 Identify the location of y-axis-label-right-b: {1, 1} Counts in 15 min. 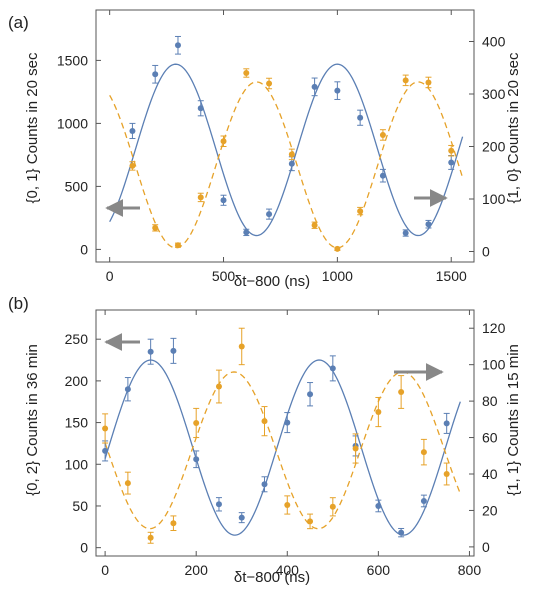
(513, 420).